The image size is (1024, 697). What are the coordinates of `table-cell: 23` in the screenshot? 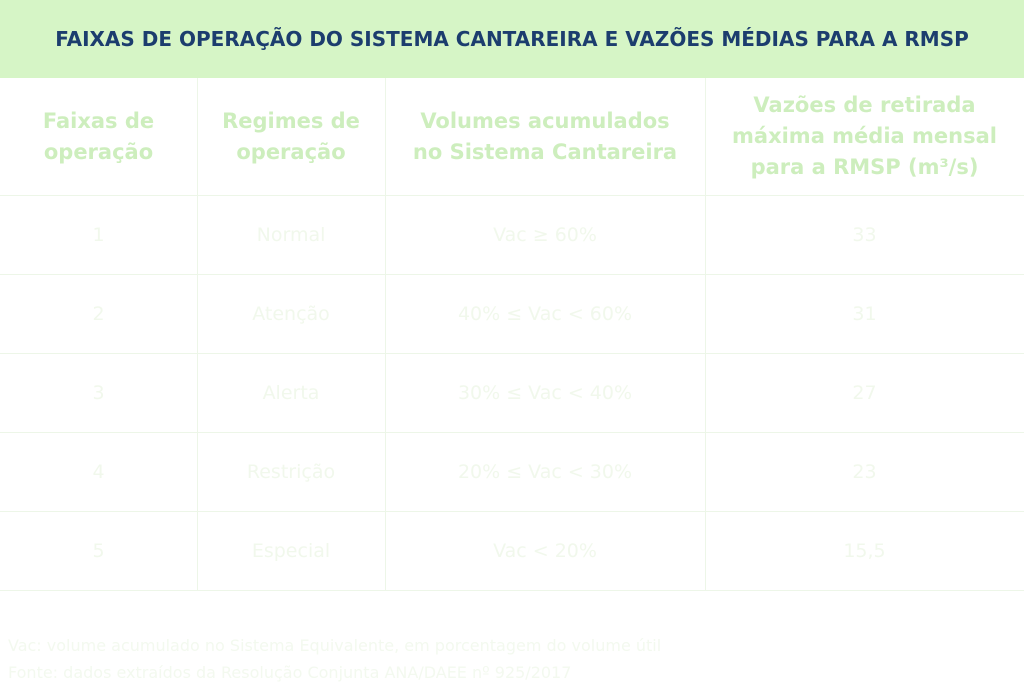 It's located at (864, 471).